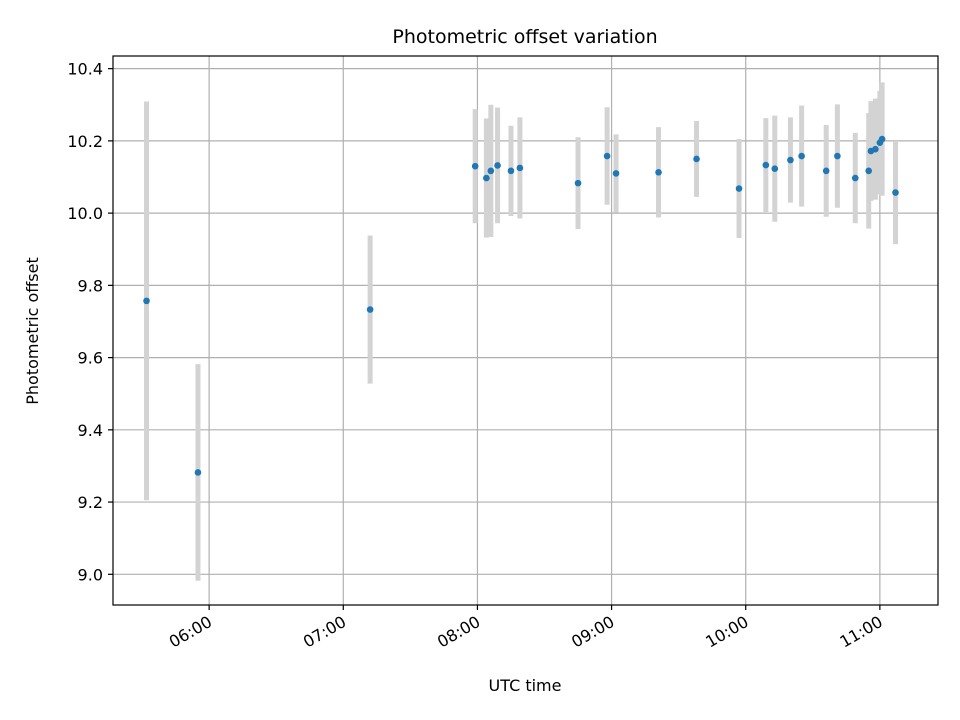 The image size is (960, 720). What do you see at coordinates (90, 430) in the screenshot?
I see `y-tick-label: 9.4` at bounding box center [90, 430].